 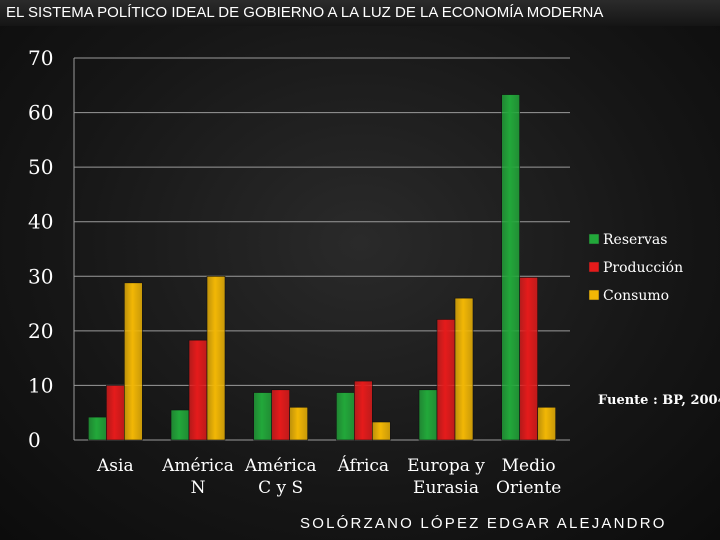 I want to click on x-category-label: África, so click(x=363, y=465).